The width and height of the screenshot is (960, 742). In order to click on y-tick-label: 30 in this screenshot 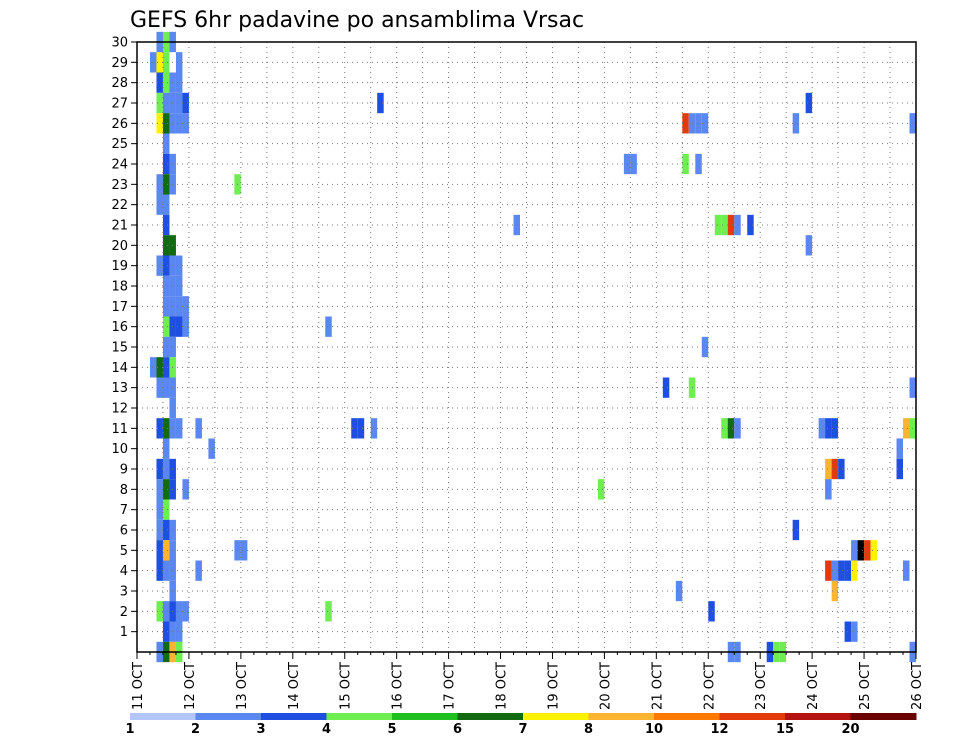, I will do `click(119, 43)`.